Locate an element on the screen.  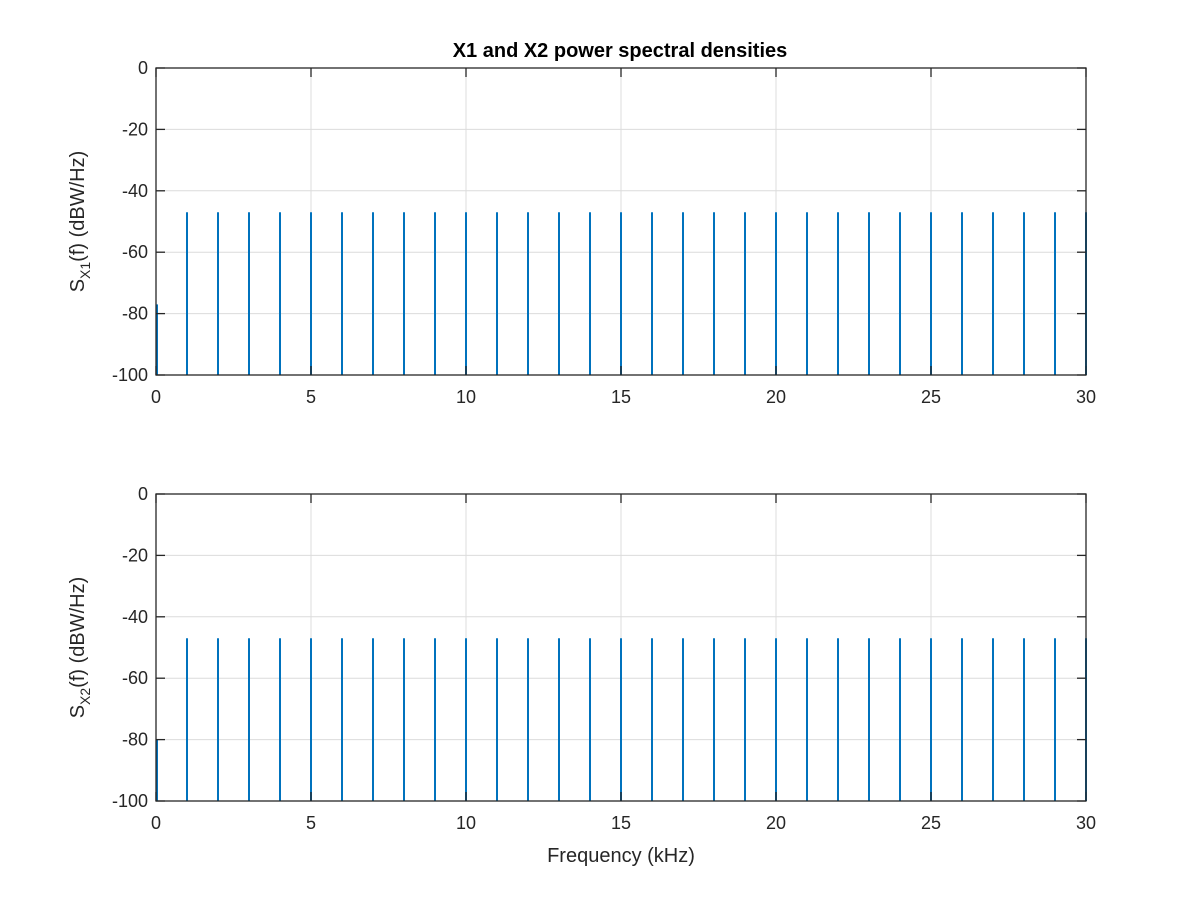
y-axis-label: SX2(f) (dBW/Hz) is located at coordinates (80, 648).